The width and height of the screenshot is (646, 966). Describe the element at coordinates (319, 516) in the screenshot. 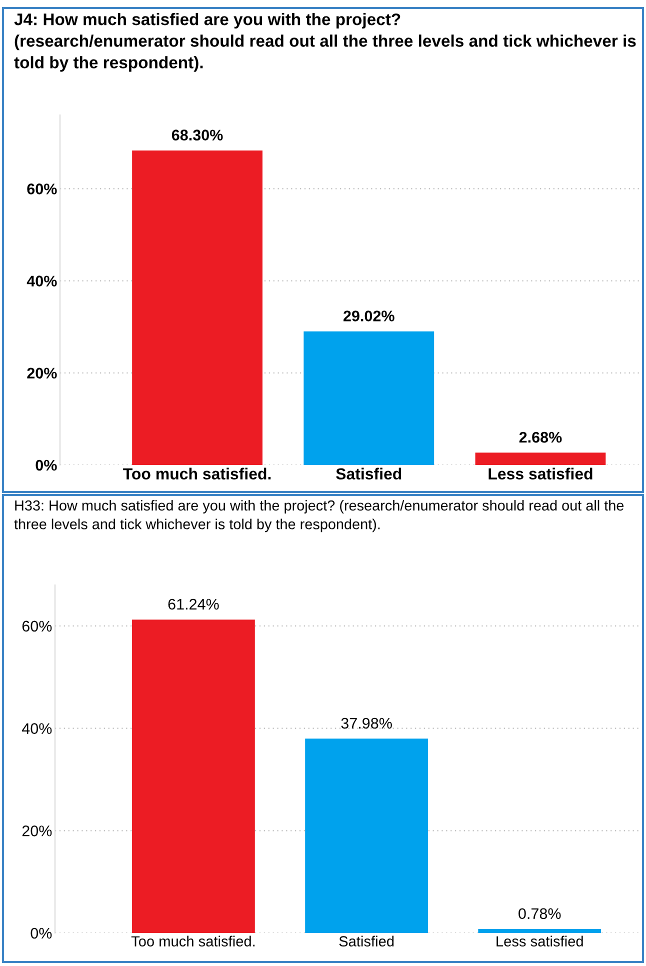

I see `chart-title: H33: How much satisfied are you with the project? (research/enumerator should read out all the three levels and tick whichever is told by the respondent).` at that location.